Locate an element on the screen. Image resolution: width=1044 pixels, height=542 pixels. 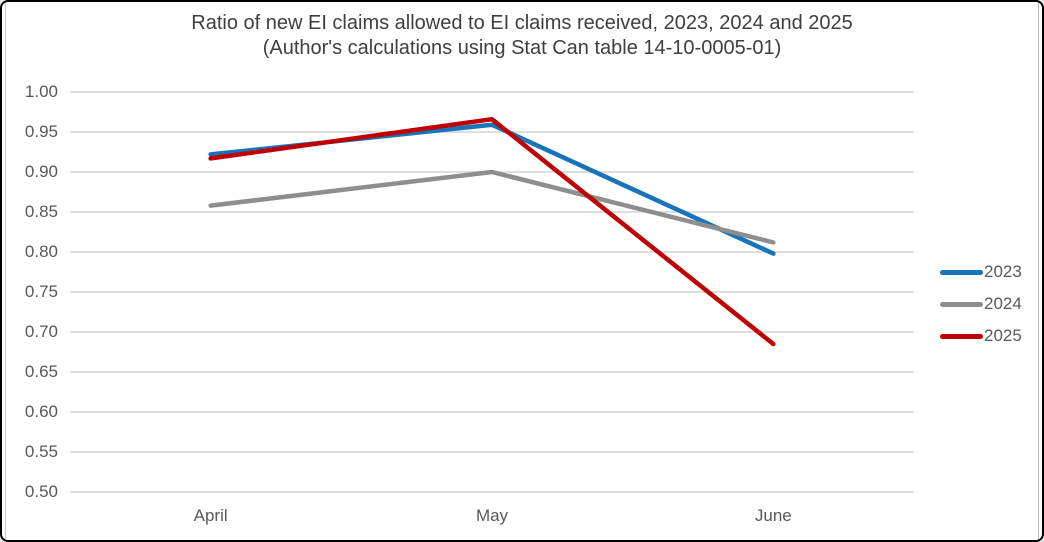
left-edge-divider is located at coordinates (5, 271).